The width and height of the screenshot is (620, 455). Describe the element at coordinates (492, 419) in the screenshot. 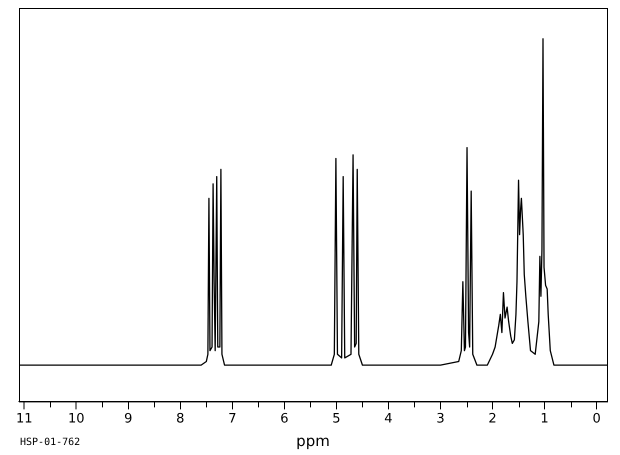

I see `x-tick-label: 2` at that location.